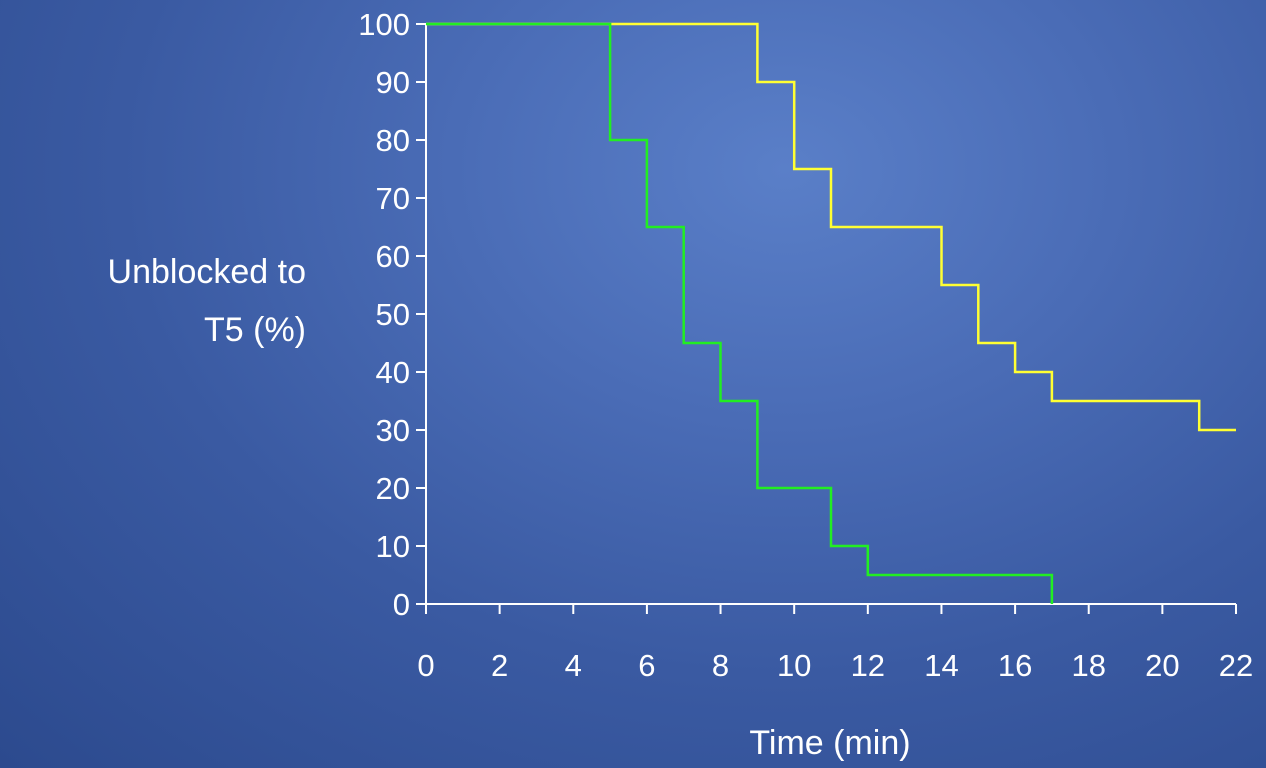  Describe the element at coordinates (393, 430) in the screenshot. I see `y-tick-label-30: 30` at that location.